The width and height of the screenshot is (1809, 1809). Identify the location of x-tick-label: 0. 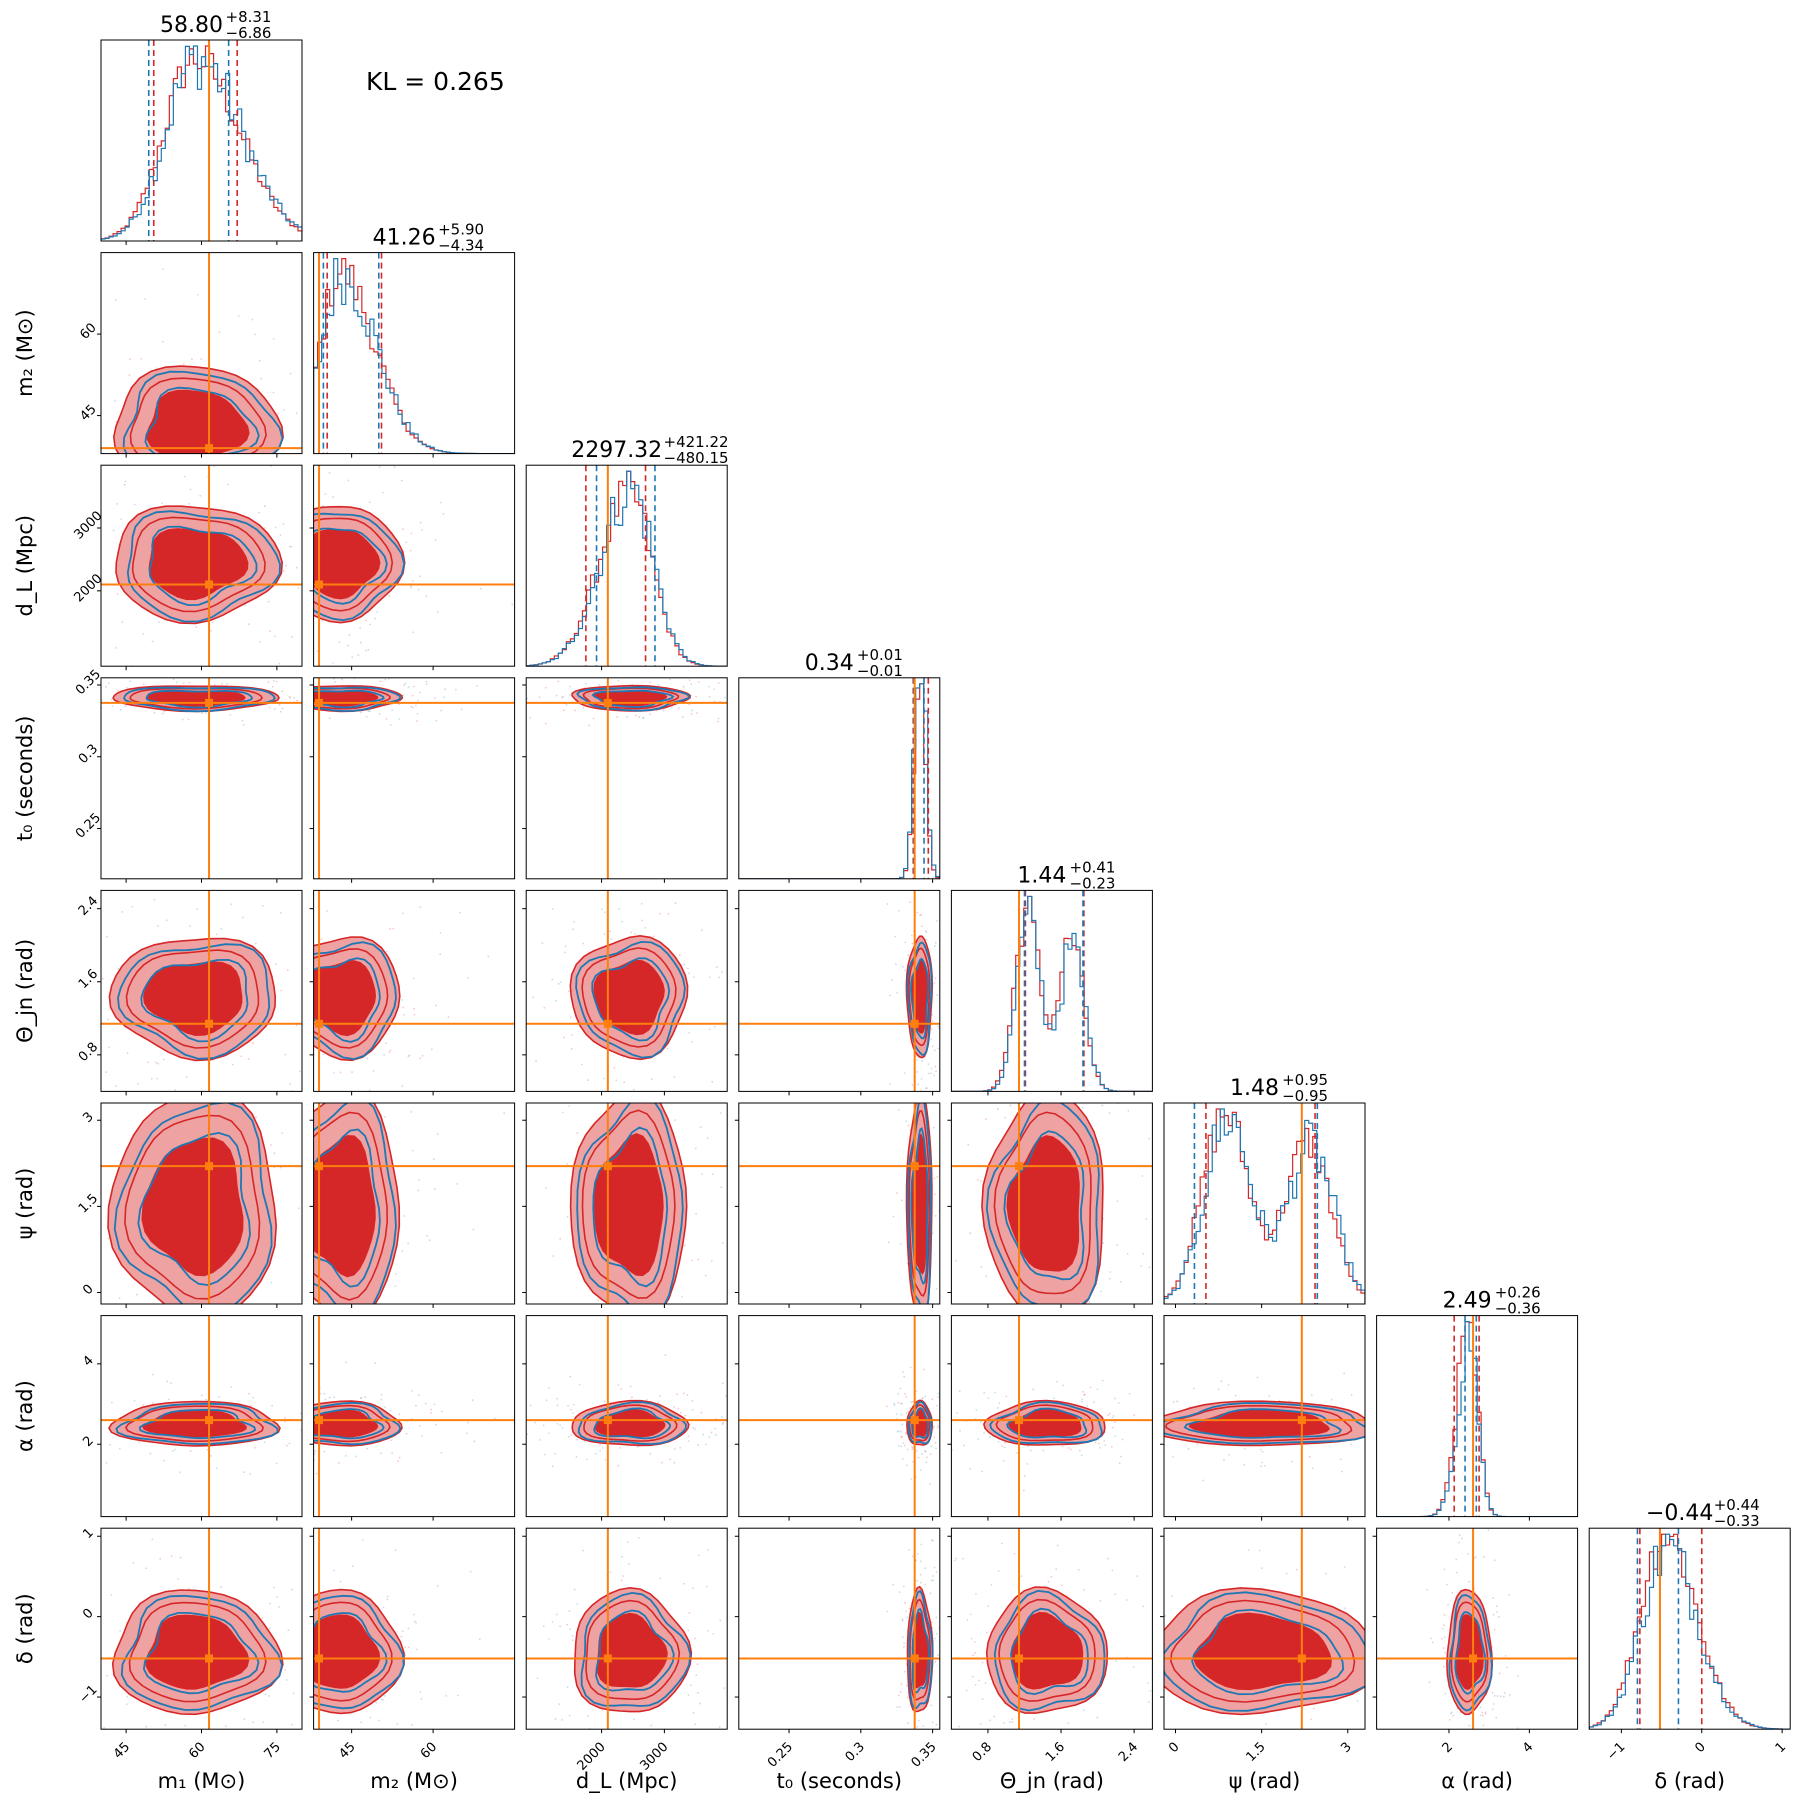
(1700, 1748).